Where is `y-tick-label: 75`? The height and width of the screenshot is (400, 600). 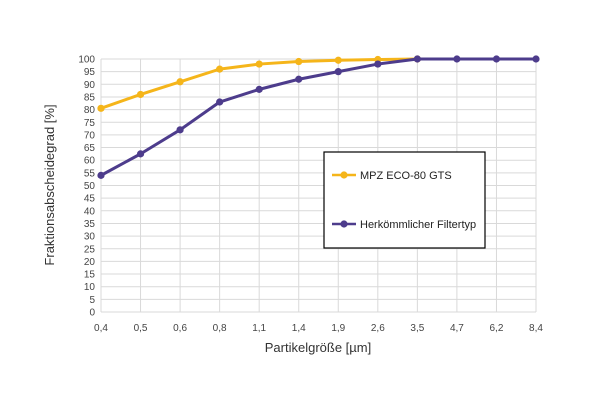 y-tick-label: 75 is located at coordinates (90, 123).